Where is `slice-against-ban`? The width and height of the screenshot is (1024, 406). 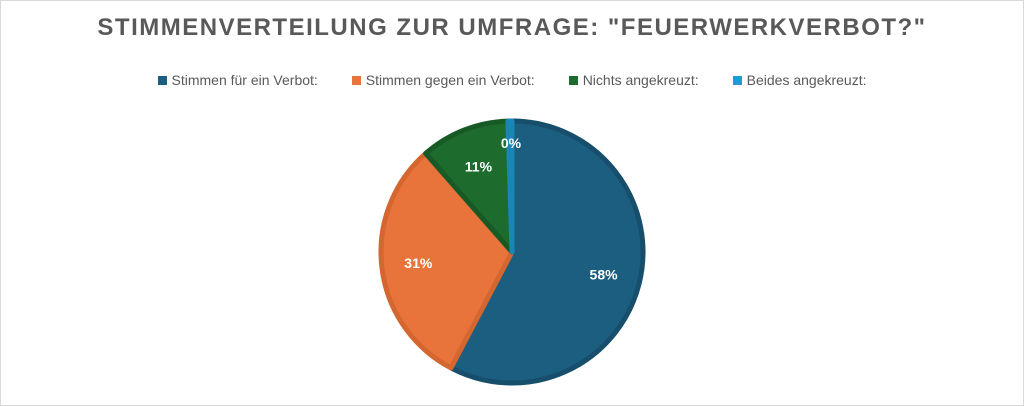 slice-against-ban is located at coordinates (446, 260).